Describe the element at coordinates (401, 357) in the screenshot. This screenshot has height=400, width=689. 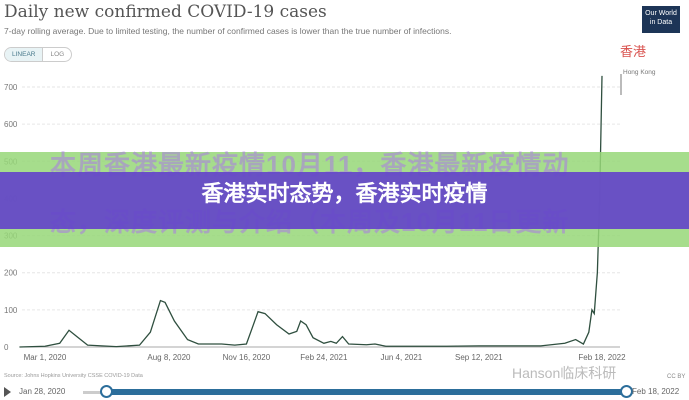
I see `x-tick-label: Jun 4, 2021` at that location.